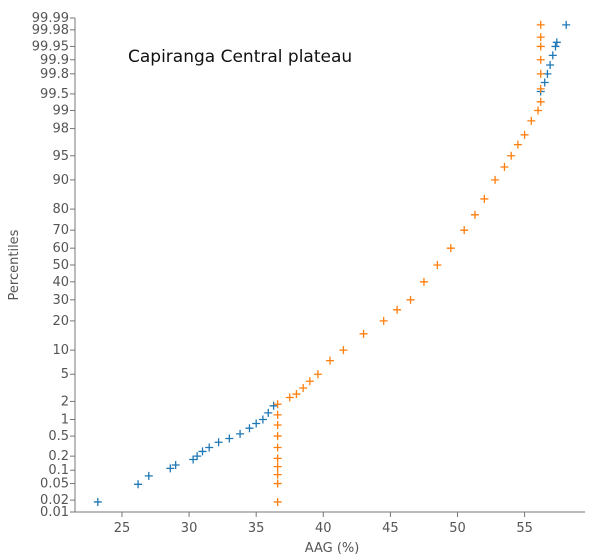 Image resolution: width=595 pixels, height=558 pixels. Describe the element at coordinates (65, 401) in the screenshot. I see `y-tick-label: 2` at that location.